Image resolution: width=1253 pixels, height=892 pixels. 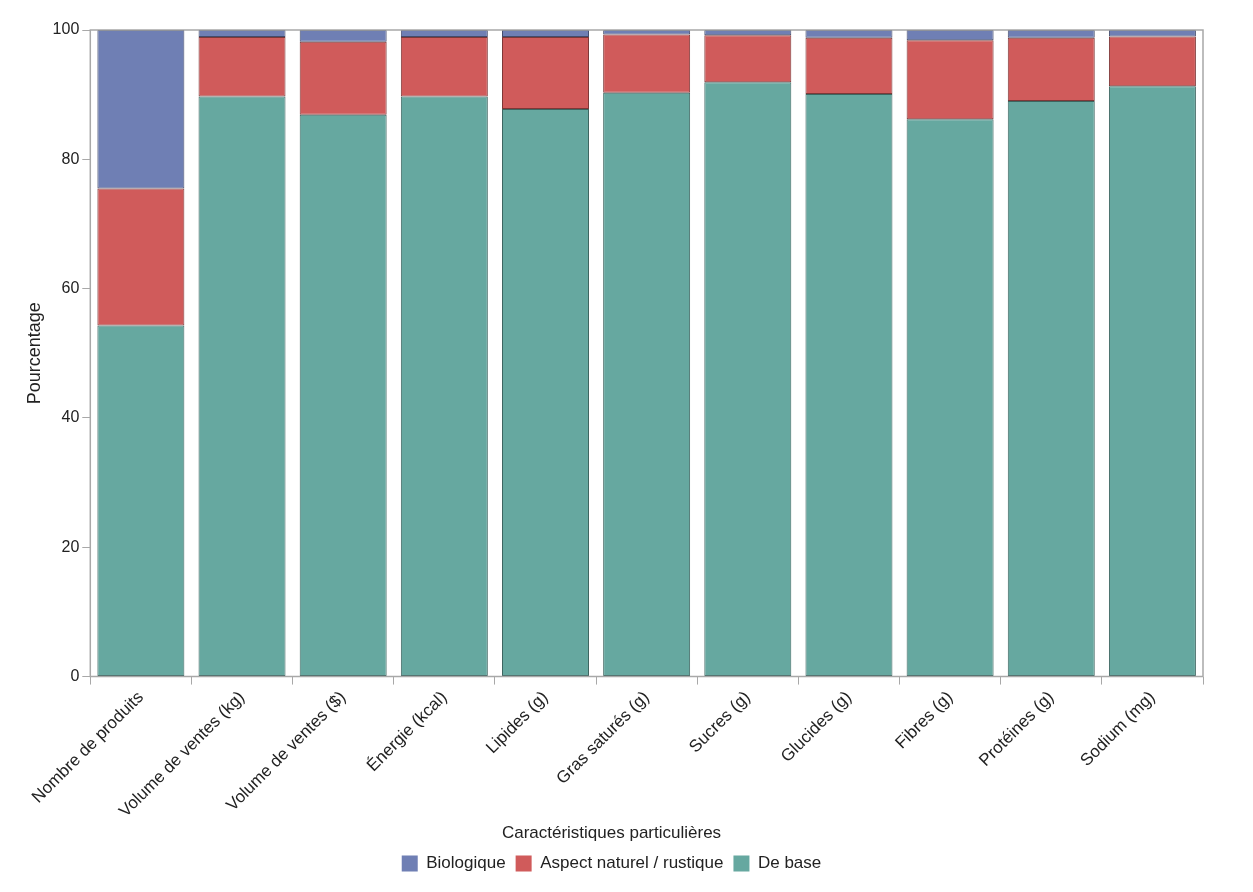 I want to click on y-axis-title: Pourcentage, so click(x=33, y=353).